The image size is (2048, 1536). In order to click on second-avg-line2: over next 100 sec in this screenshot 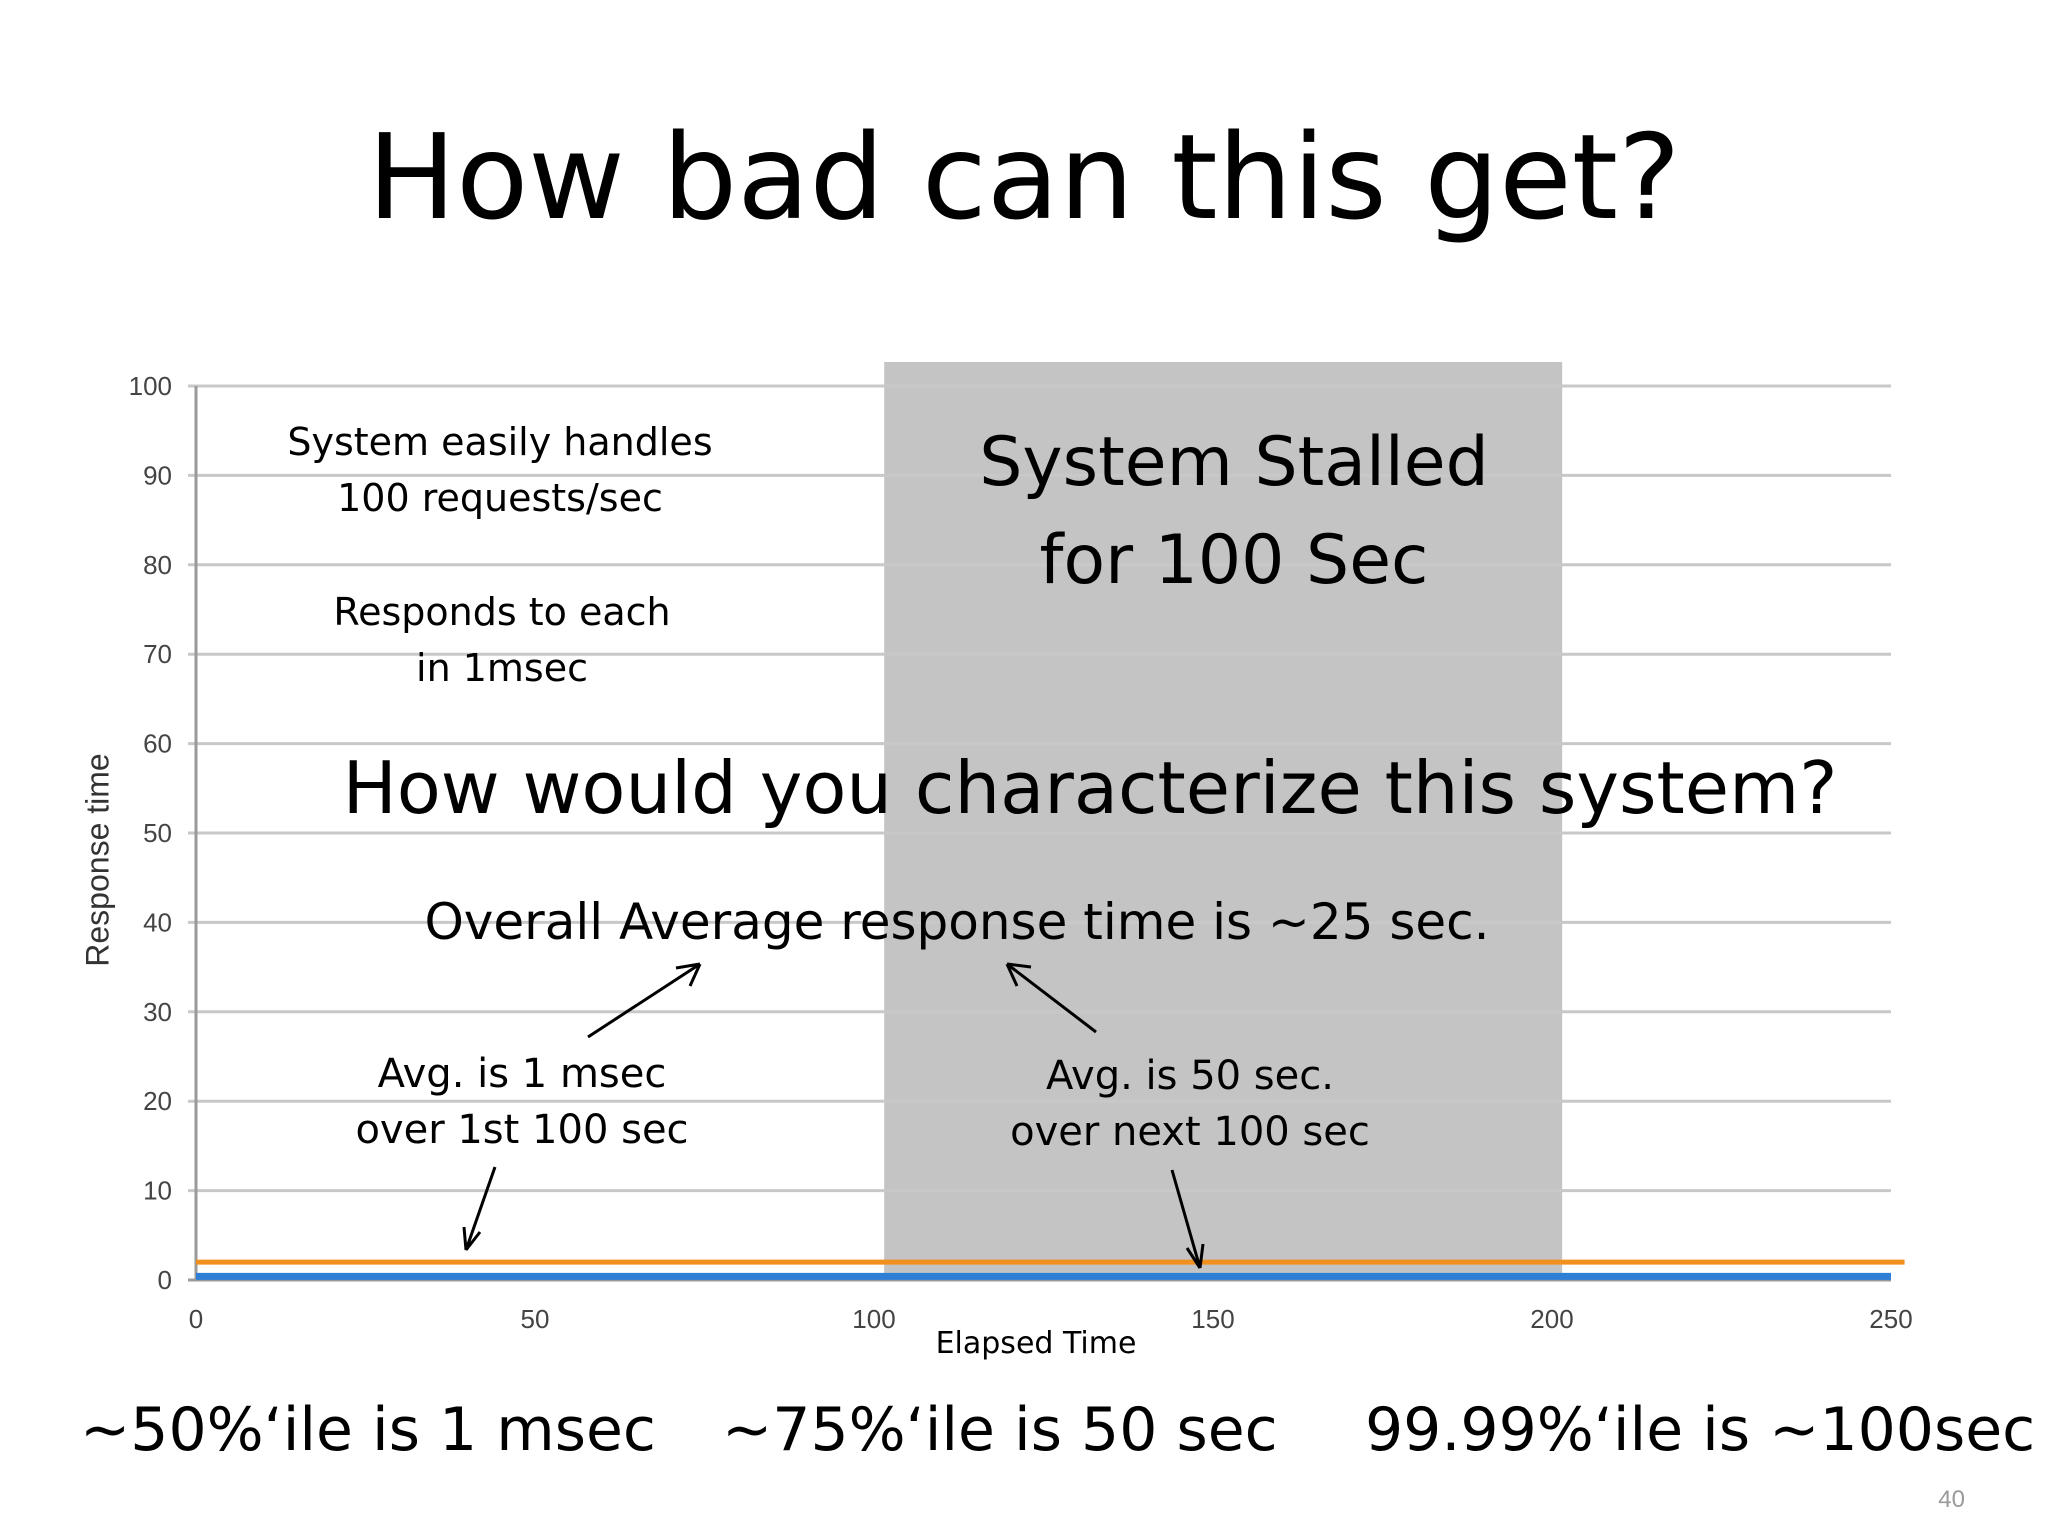, I will do `click(1190, 1132)`.